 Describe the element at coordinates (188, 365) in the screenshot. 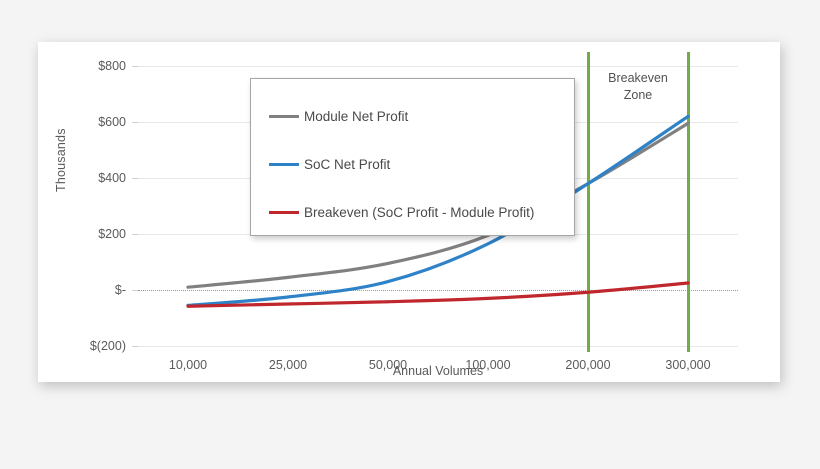

I see `xtick-label-10000: 10,000` at that location.